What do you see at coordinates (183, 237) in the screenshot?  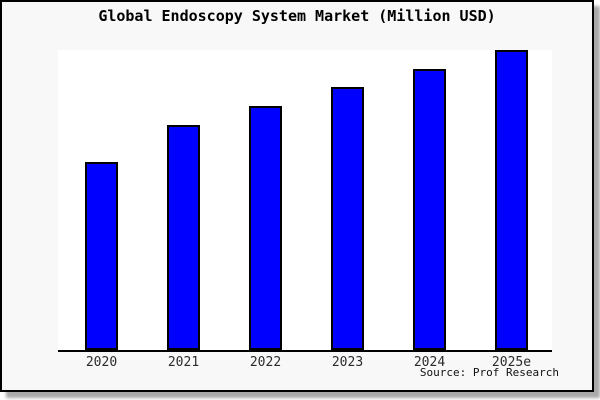 I see `bar-2021` at bounding box center [183, 237].